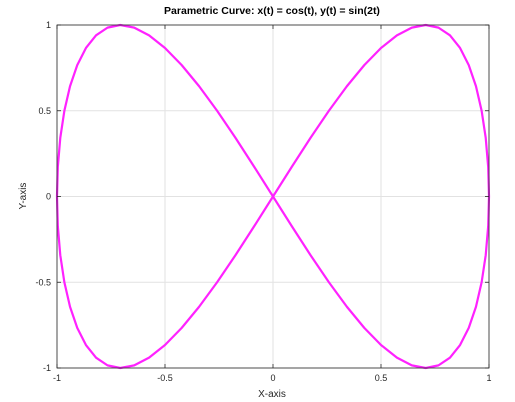 This screenshot has width=515, height=402. I want to click on y-tick-label: -1, so click(47, 368).